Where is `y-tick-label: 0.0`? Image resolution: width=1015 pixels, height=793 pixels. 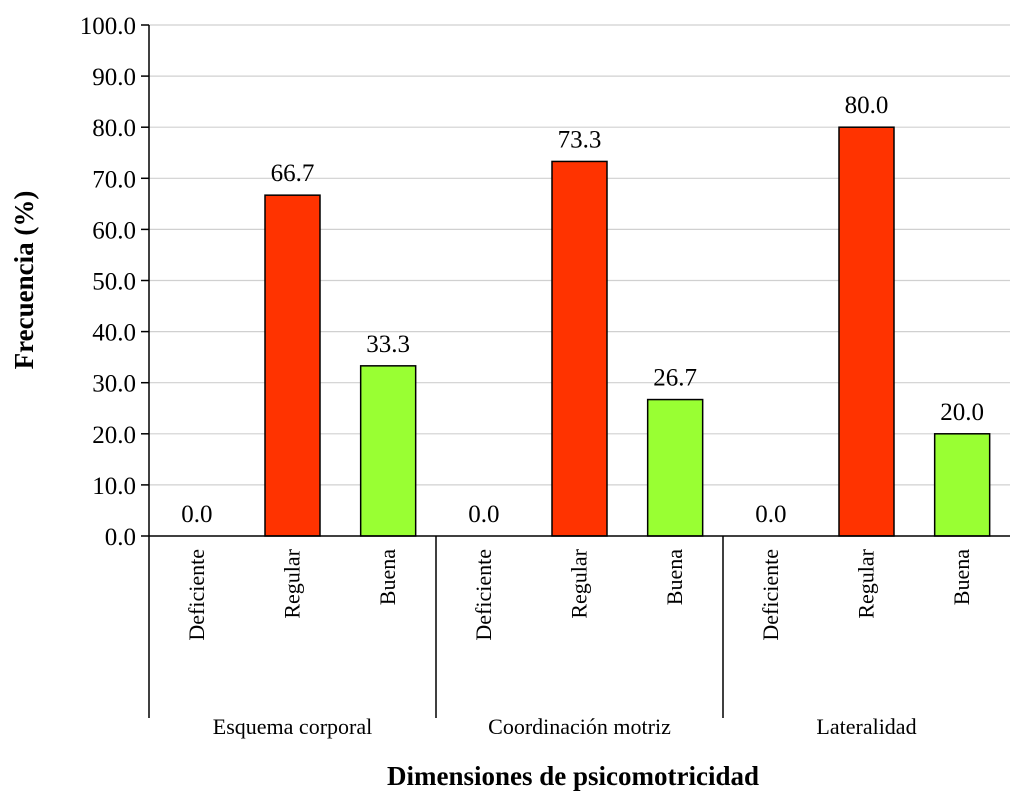 y-tick-label: 0.0 is located at coordinates (120, 537).